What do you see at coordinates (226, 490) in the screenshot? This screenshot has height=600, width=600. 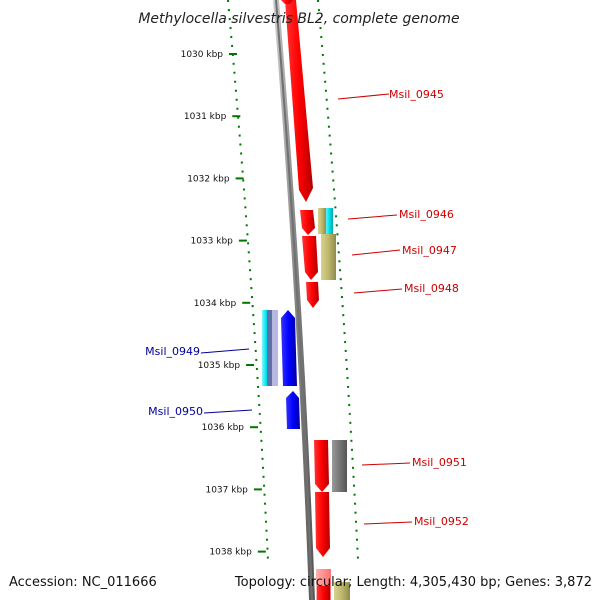 I see `ruler-tick-label: 1037 kbp` at bounding box center [226, 490].